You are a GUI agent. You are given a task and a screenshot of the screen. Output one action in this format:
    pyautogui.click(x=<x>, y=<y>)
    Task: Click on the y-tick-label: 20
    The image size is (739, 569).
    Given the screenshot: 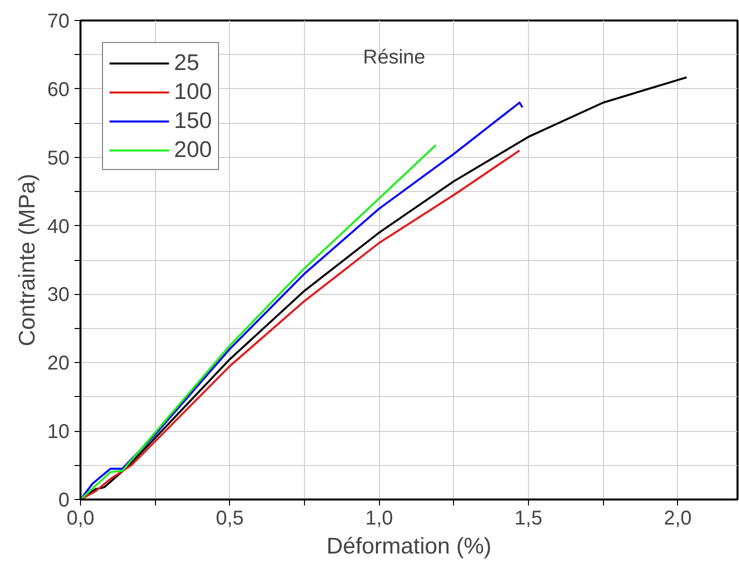 What is the action you would take?
    pyautogui.click(x=58, y=363)
    